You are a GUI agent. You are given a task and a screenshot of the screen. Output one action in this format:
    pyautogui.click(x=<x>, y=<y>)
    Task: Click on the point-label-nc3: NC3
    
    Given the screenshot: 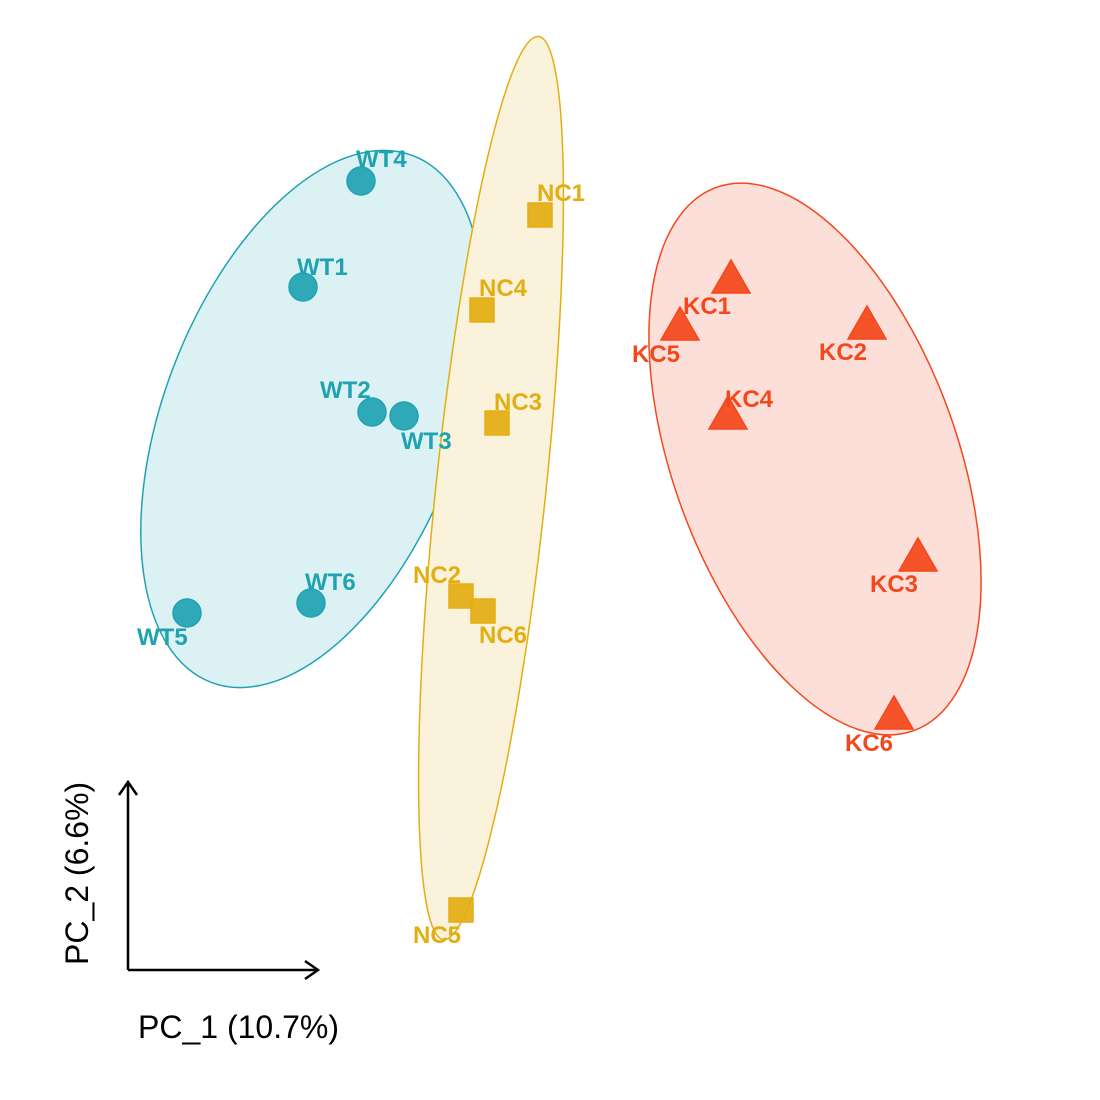 What is the action you would take?
    pyautogui.click(x=518, y=402)
    